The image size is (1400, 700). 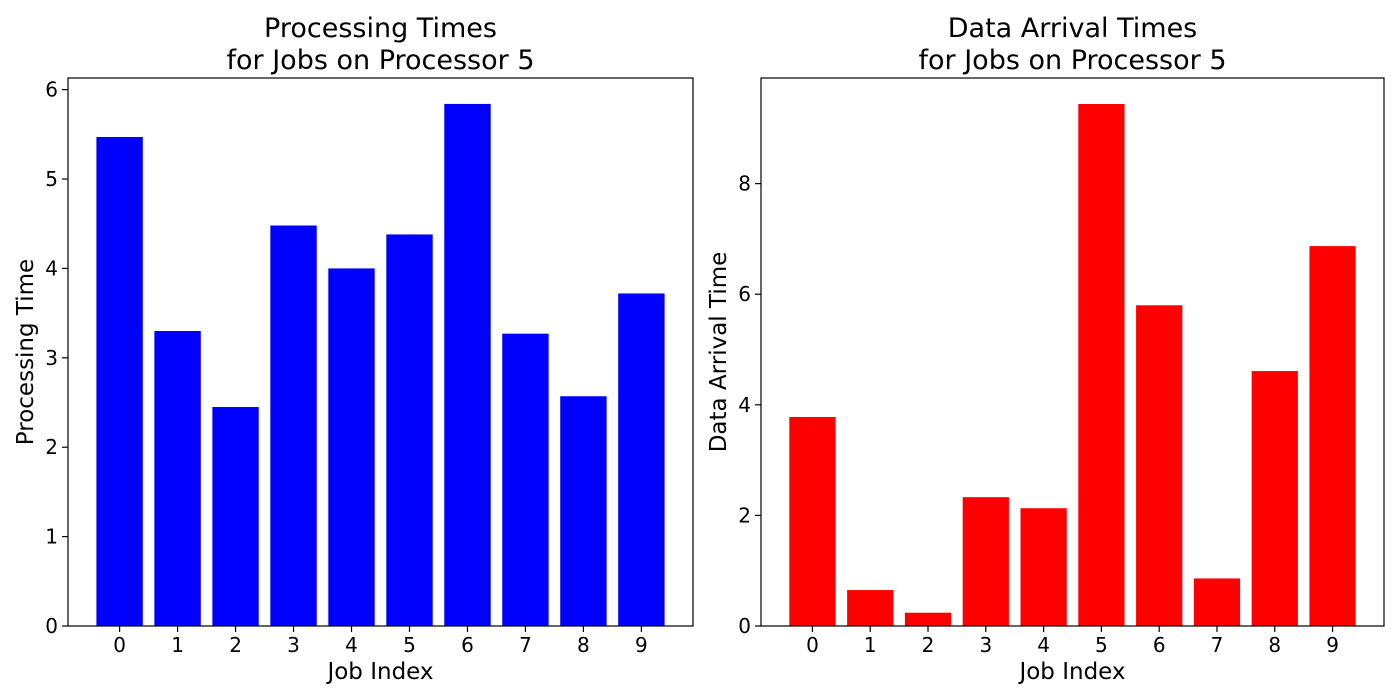 What do you see at coordinates (26, 352) in the screenshot?
I see `y-axis-label: Processing Time` at bounding box center [26, 352].